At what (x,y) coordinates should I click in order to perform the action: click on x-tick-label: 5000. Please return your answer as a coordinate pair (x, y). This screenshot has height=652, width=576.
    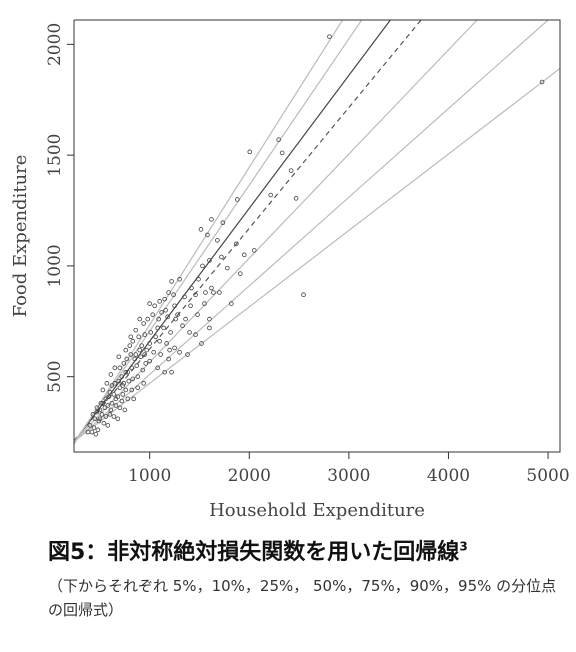
    Looking at the image, I should click on (547, 476).